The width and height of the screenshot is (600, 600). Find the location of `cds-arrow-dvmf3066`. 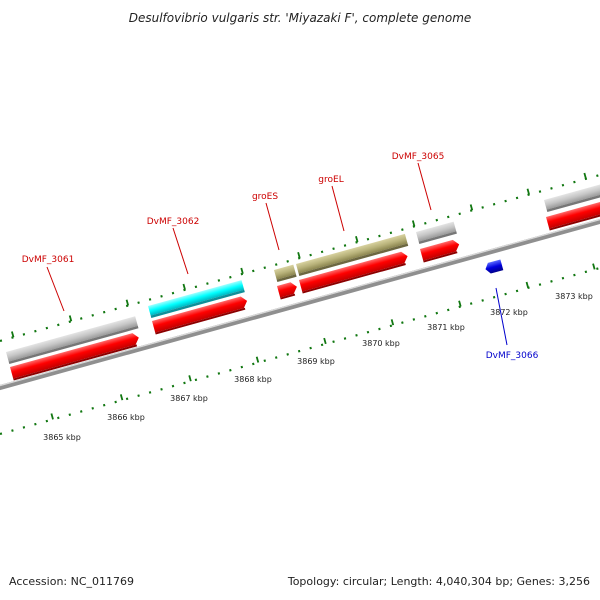

cds-arrow-dvmf3066 is located at coordinates (494, 266).